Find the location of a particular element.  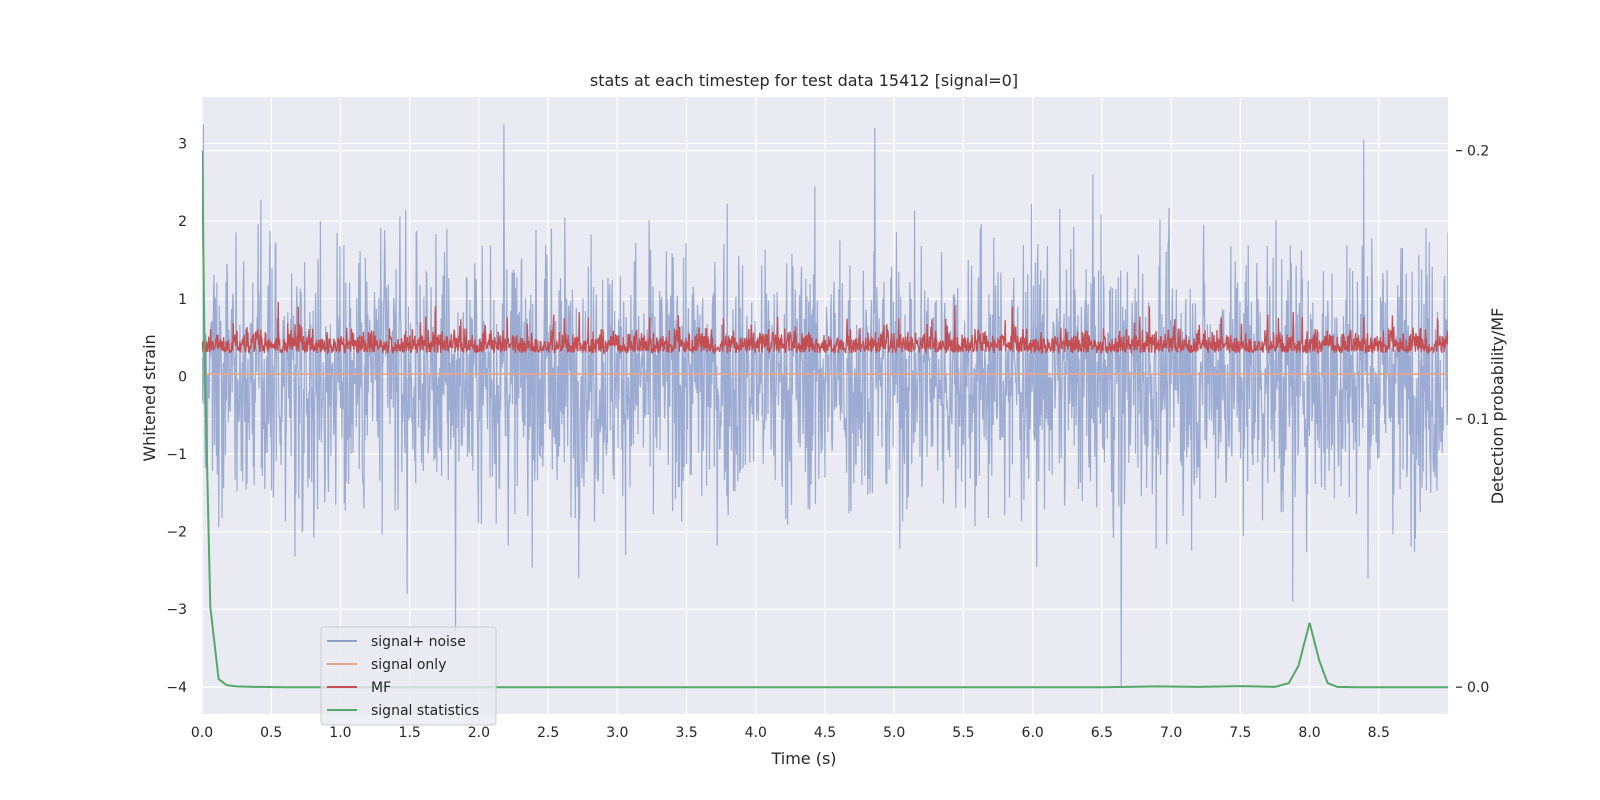

x-tick-label: 2.0 is located at coordinates (479, 733).